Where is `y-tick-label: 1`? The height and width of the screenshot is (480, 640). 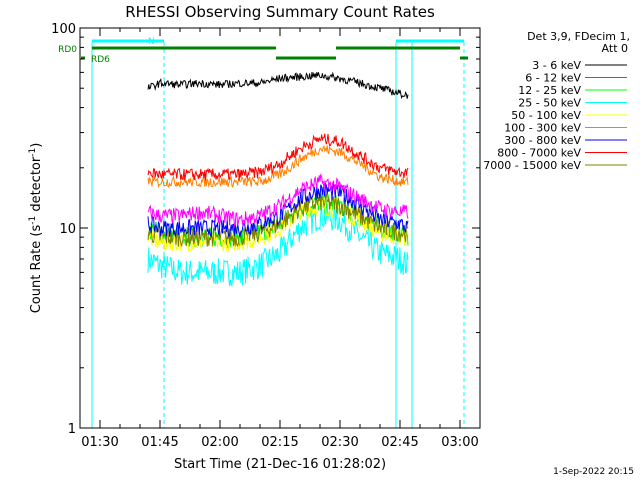
y-tick-label: 1 is located at coordinates (72, 429).